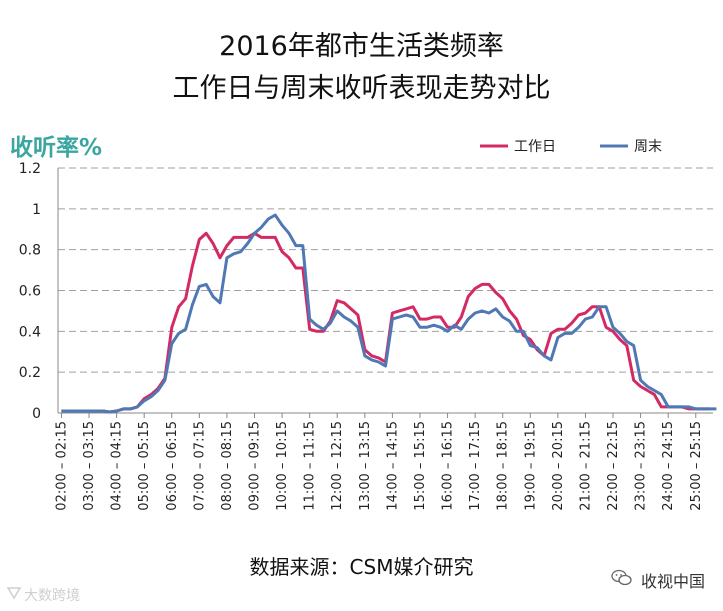 Image resolution: width=723 pixels, height=611 pixels. I want to click on y-tick-label: 0.2, so click(30, 373).